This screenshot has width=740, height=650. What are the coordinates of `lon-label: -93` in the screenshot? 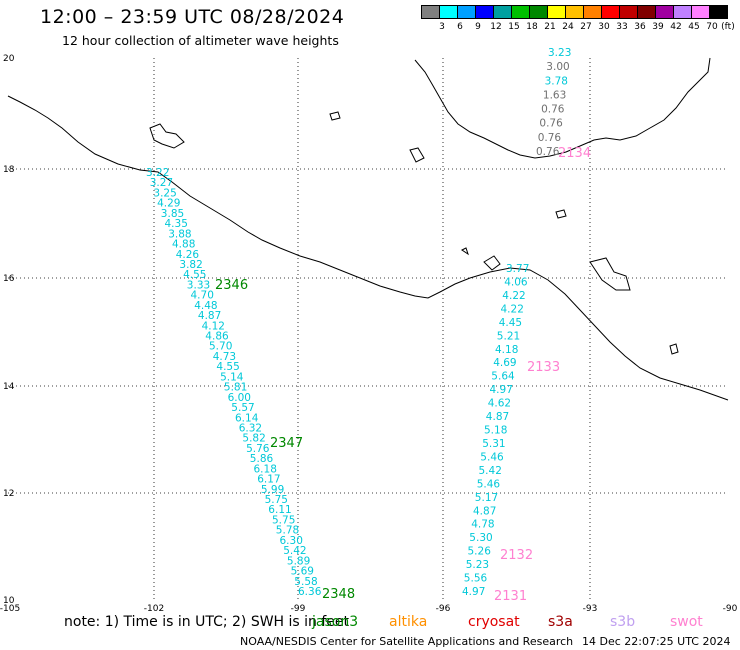 It's located at (590, 609).